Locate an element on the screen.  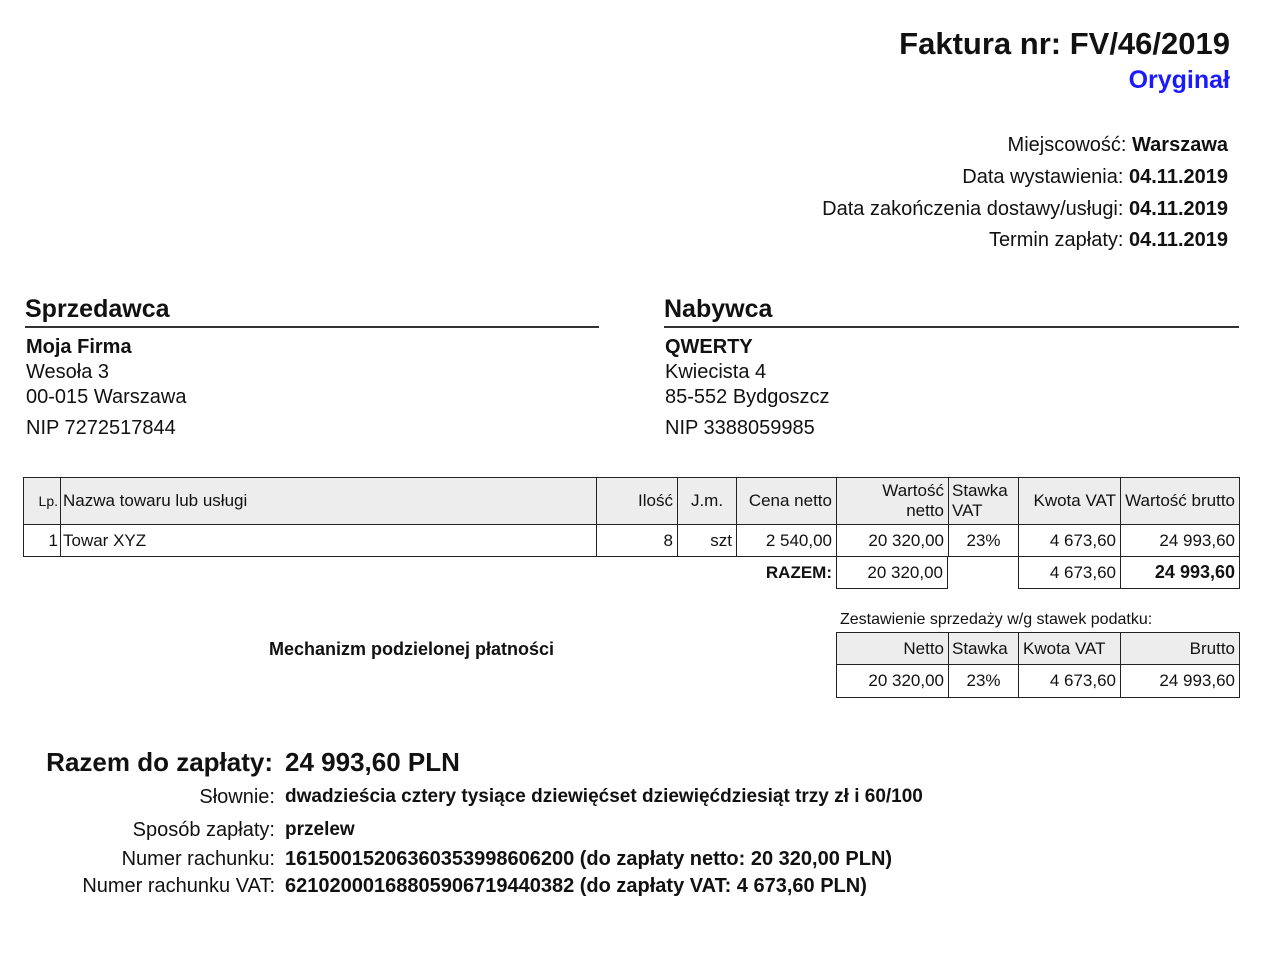
cell-net: 20 320,00 is located at coordinates (892, 540).